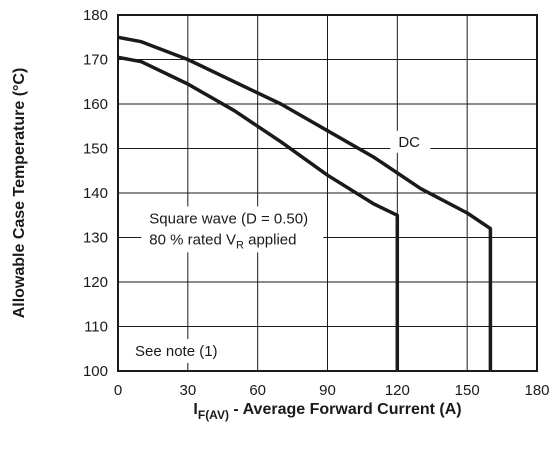  Describe the element at coordinates (240, 245) in the screenshot. I see `annotation-square-wave-line2-sub: R` at that location.